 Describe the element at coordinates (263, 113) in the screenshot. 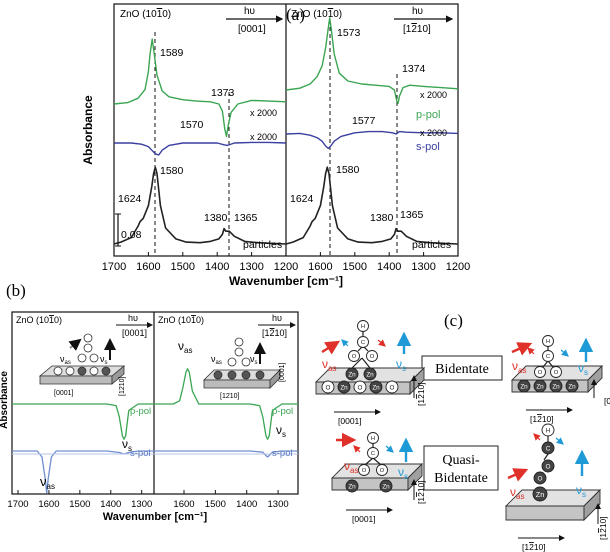

I see `a-left-p-scale: x 2000` at that location.